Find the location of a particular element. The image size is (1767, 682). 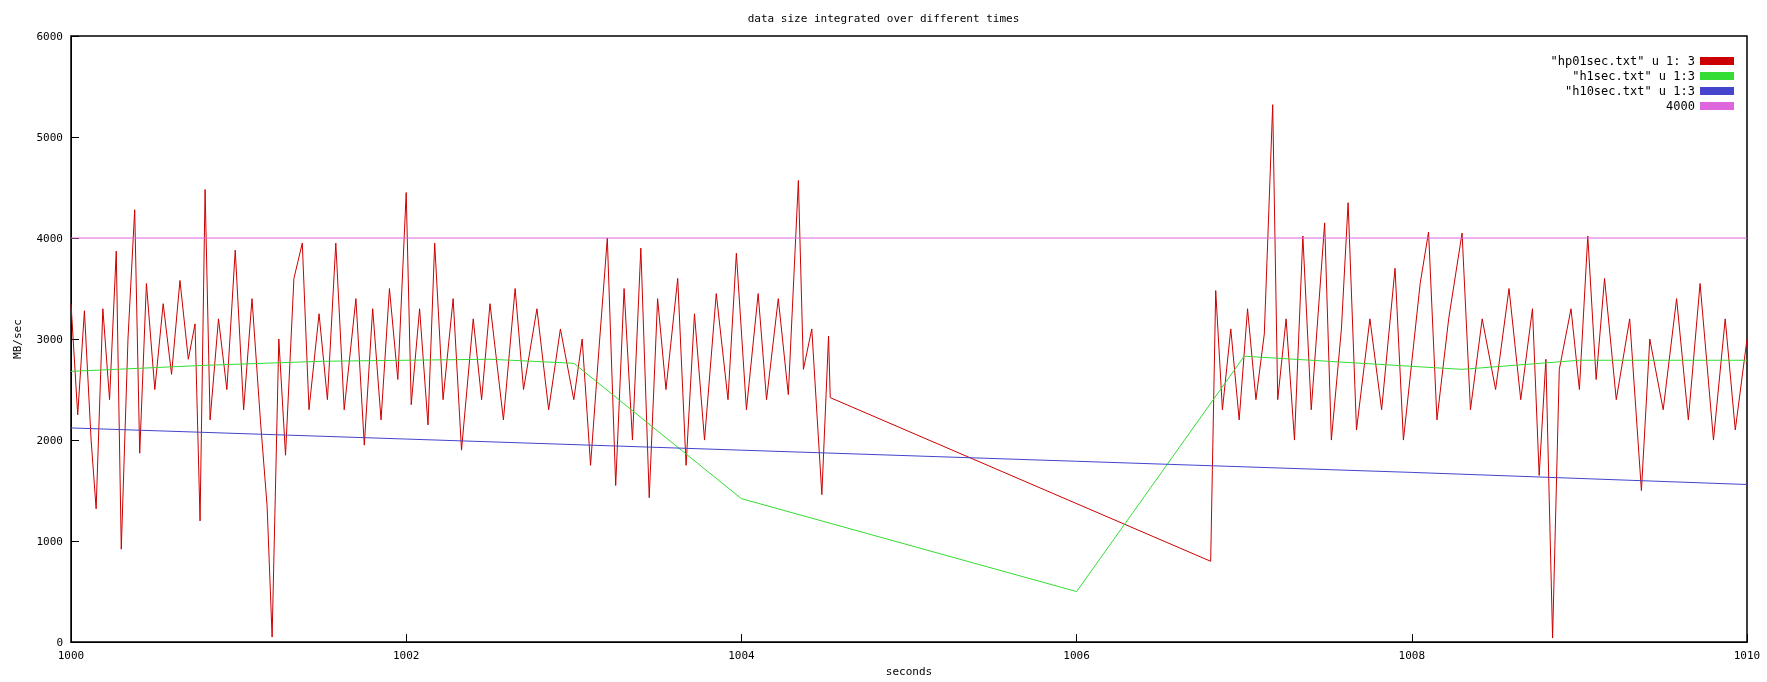

y-axis-title: MB/sec is located at coordinates (17, 339).